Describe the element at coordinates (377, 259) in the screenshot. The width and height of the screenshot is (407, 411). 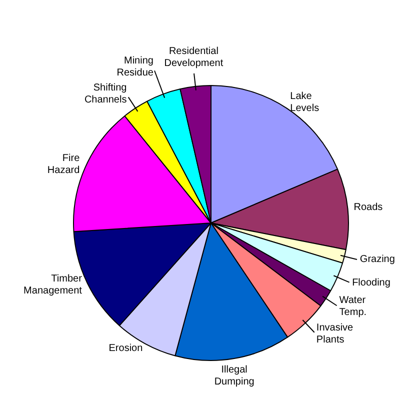
I see `slice-label: Grazing` at that location.